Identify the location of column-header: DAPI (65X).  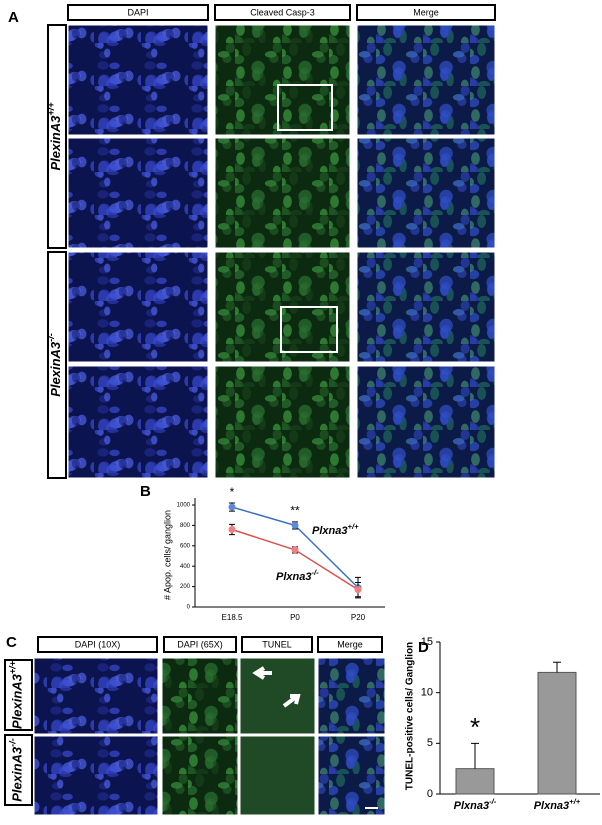
(200, 644).